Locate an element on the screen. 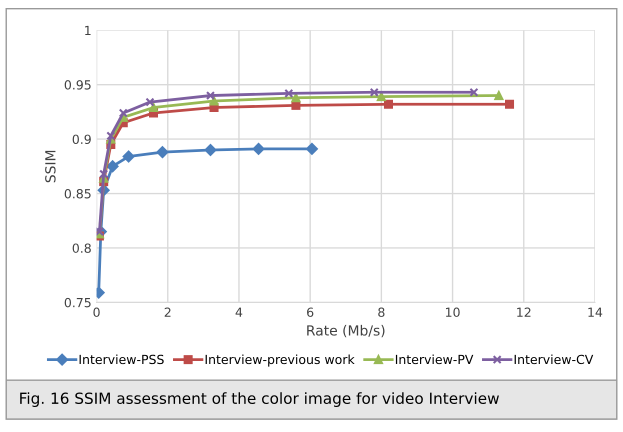  x-tick-label: 12 is located at coordinates (523, 312).